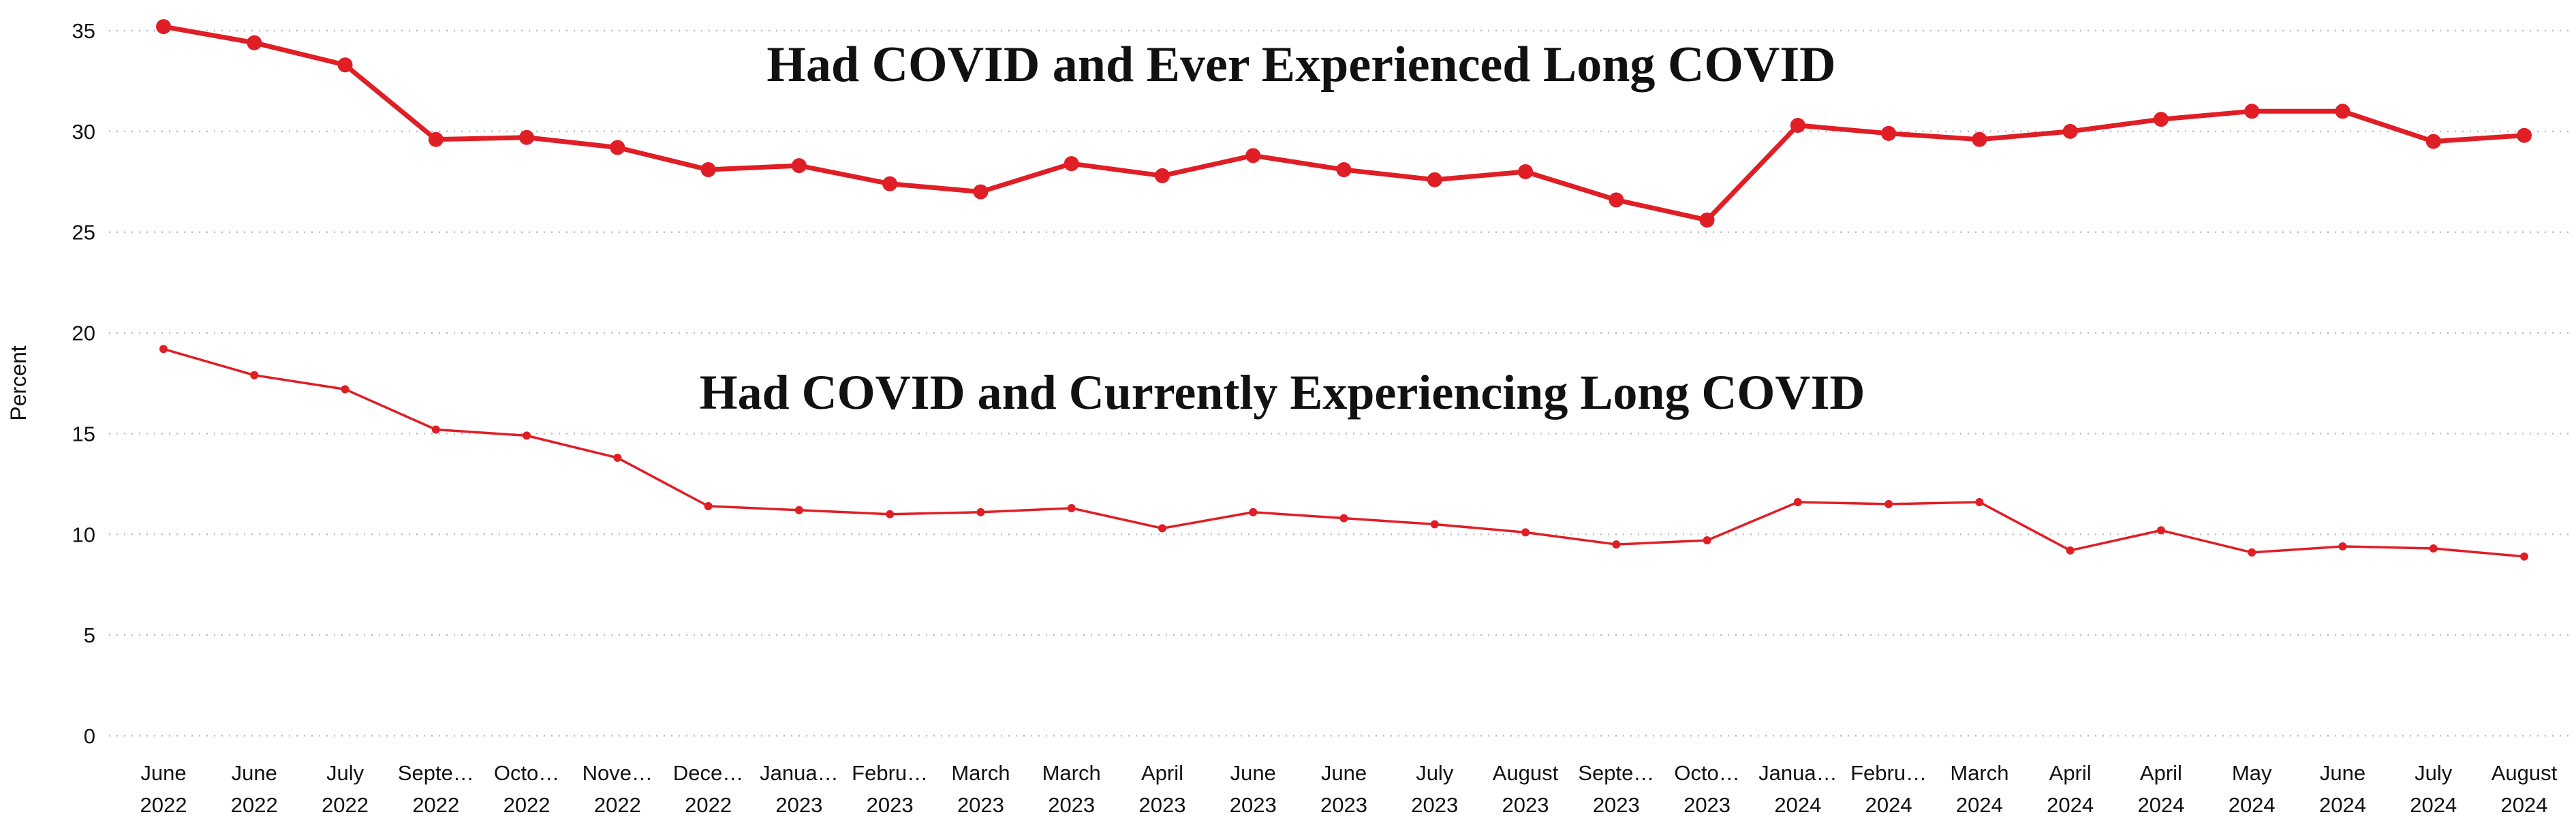  I want to click on y-tick-label: 20, so click(83, 333).